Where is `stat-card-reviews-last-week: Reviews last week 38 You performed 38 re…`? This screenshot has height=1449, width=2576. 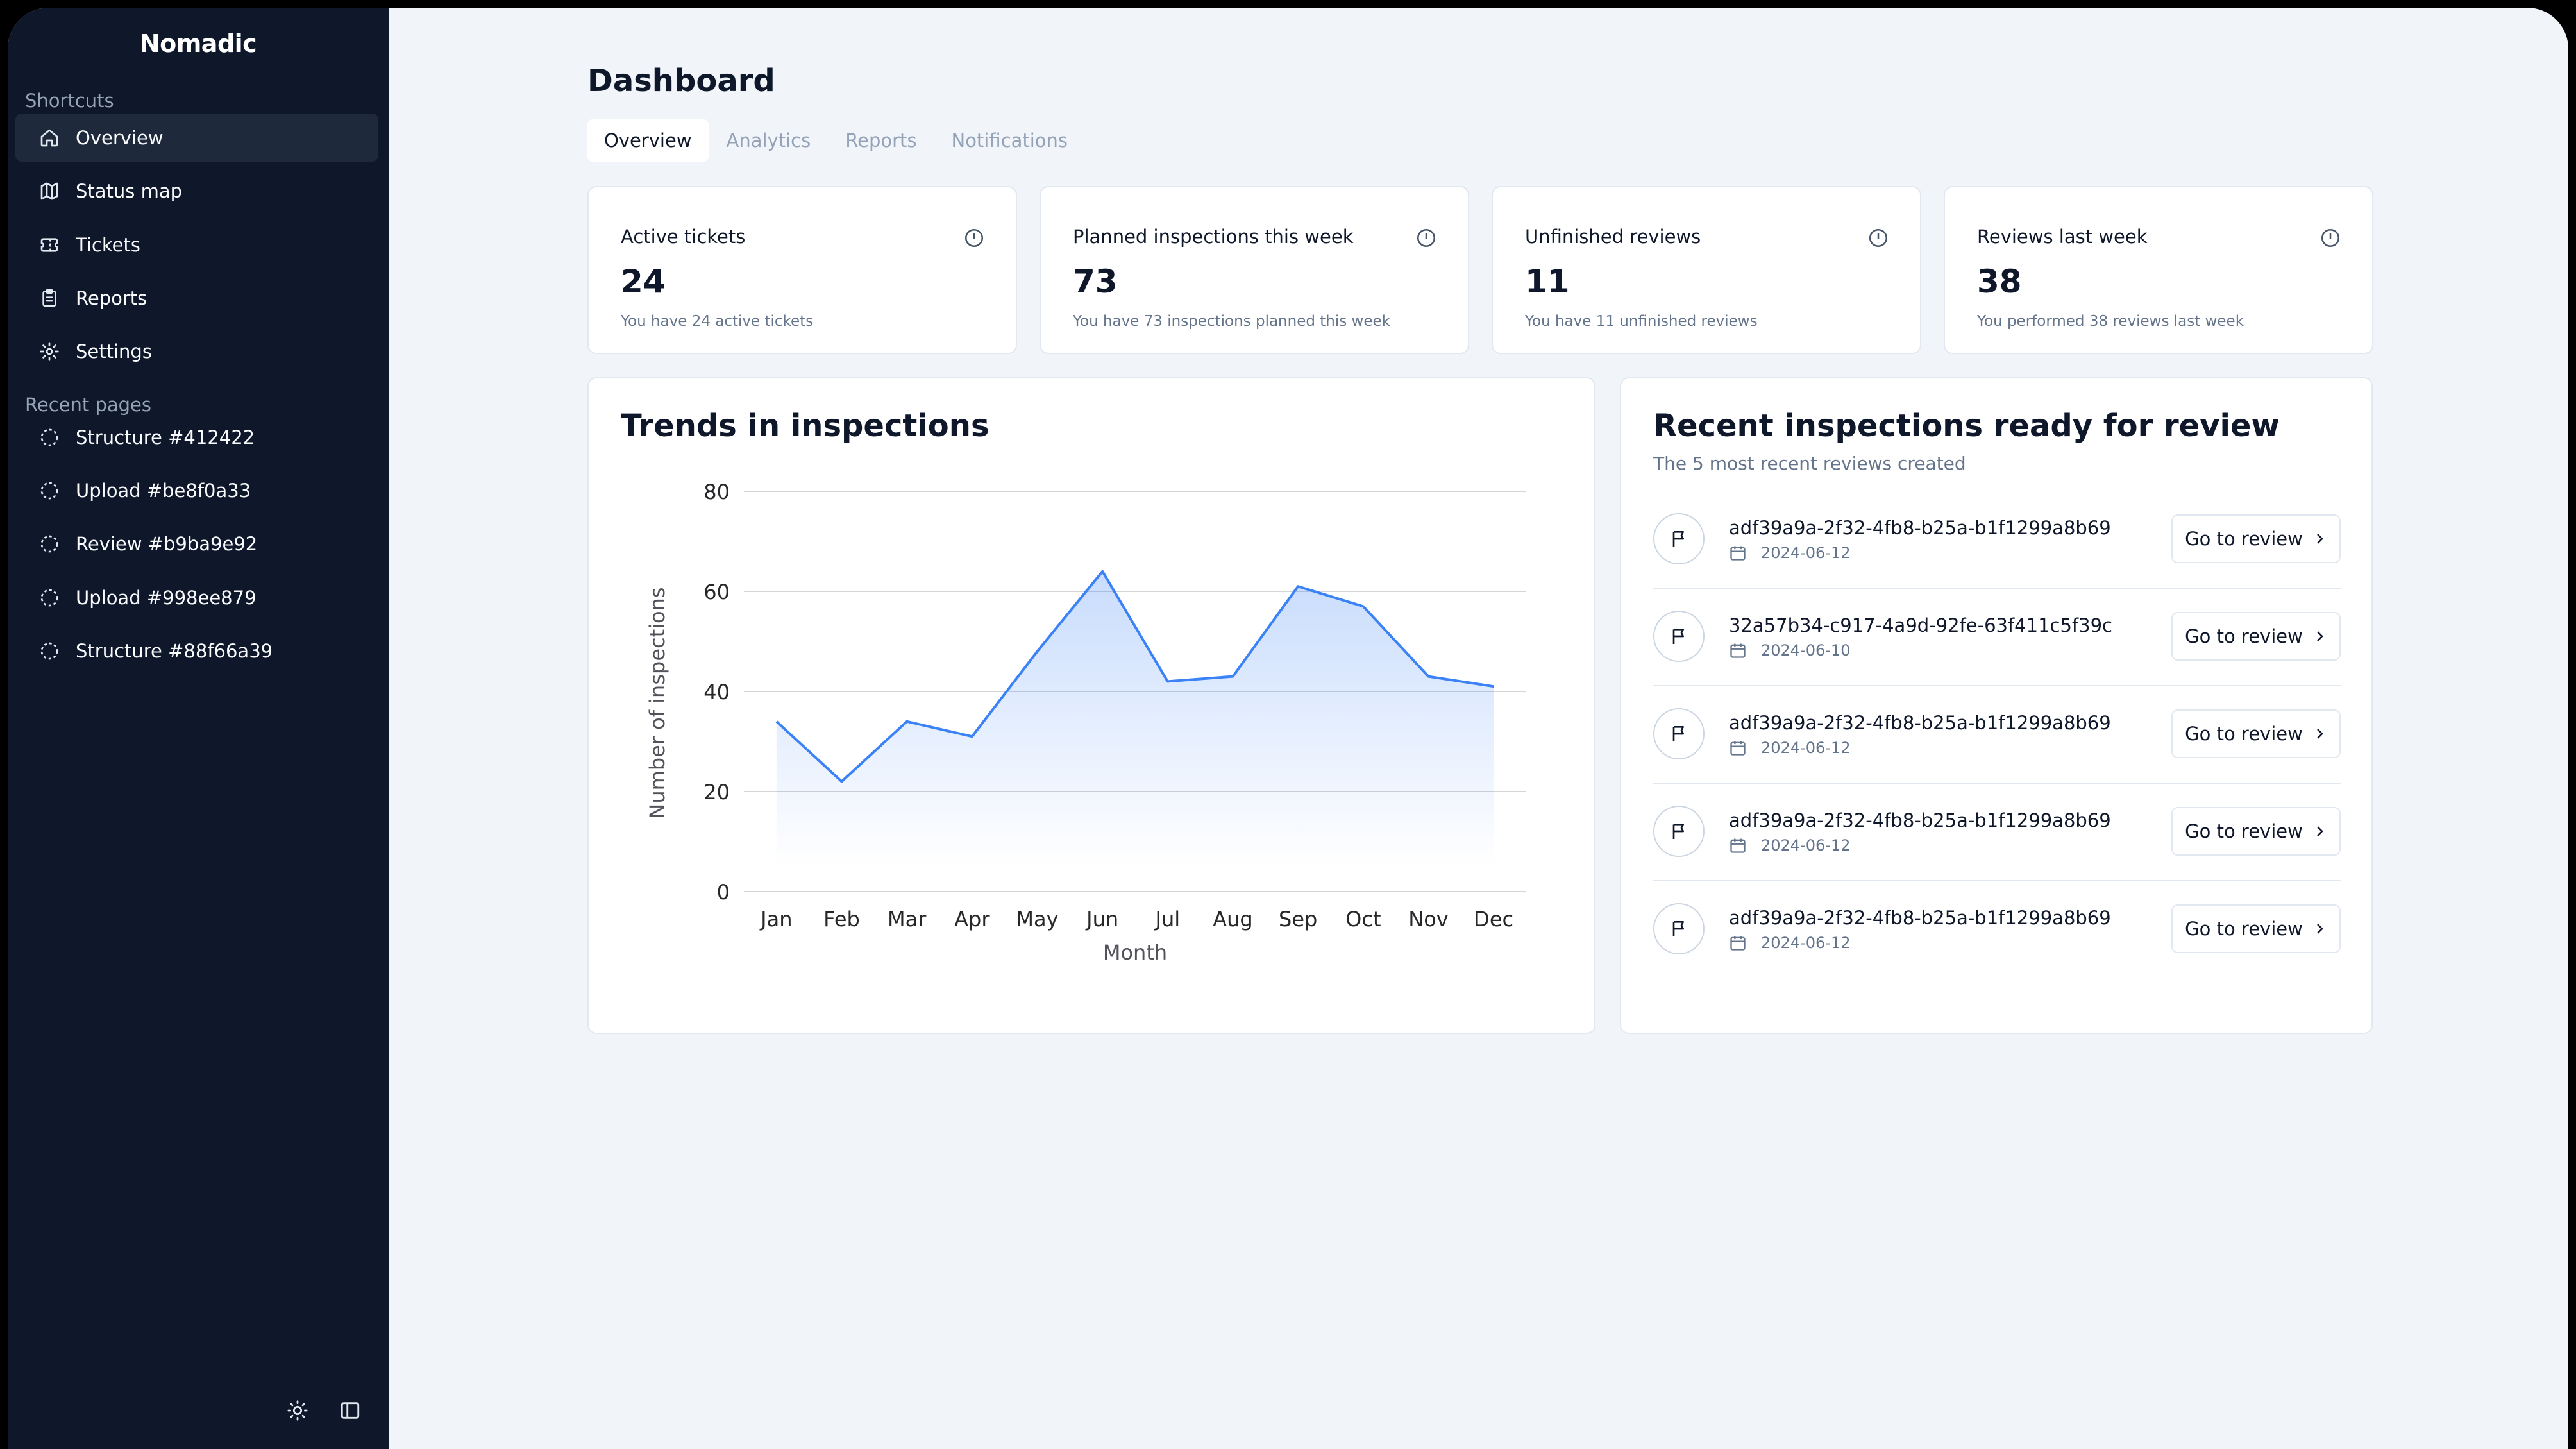 stat-card-reviews-last-week: Reviews last week 38 You performed 38 re… is located at coordinates (2158, 270).